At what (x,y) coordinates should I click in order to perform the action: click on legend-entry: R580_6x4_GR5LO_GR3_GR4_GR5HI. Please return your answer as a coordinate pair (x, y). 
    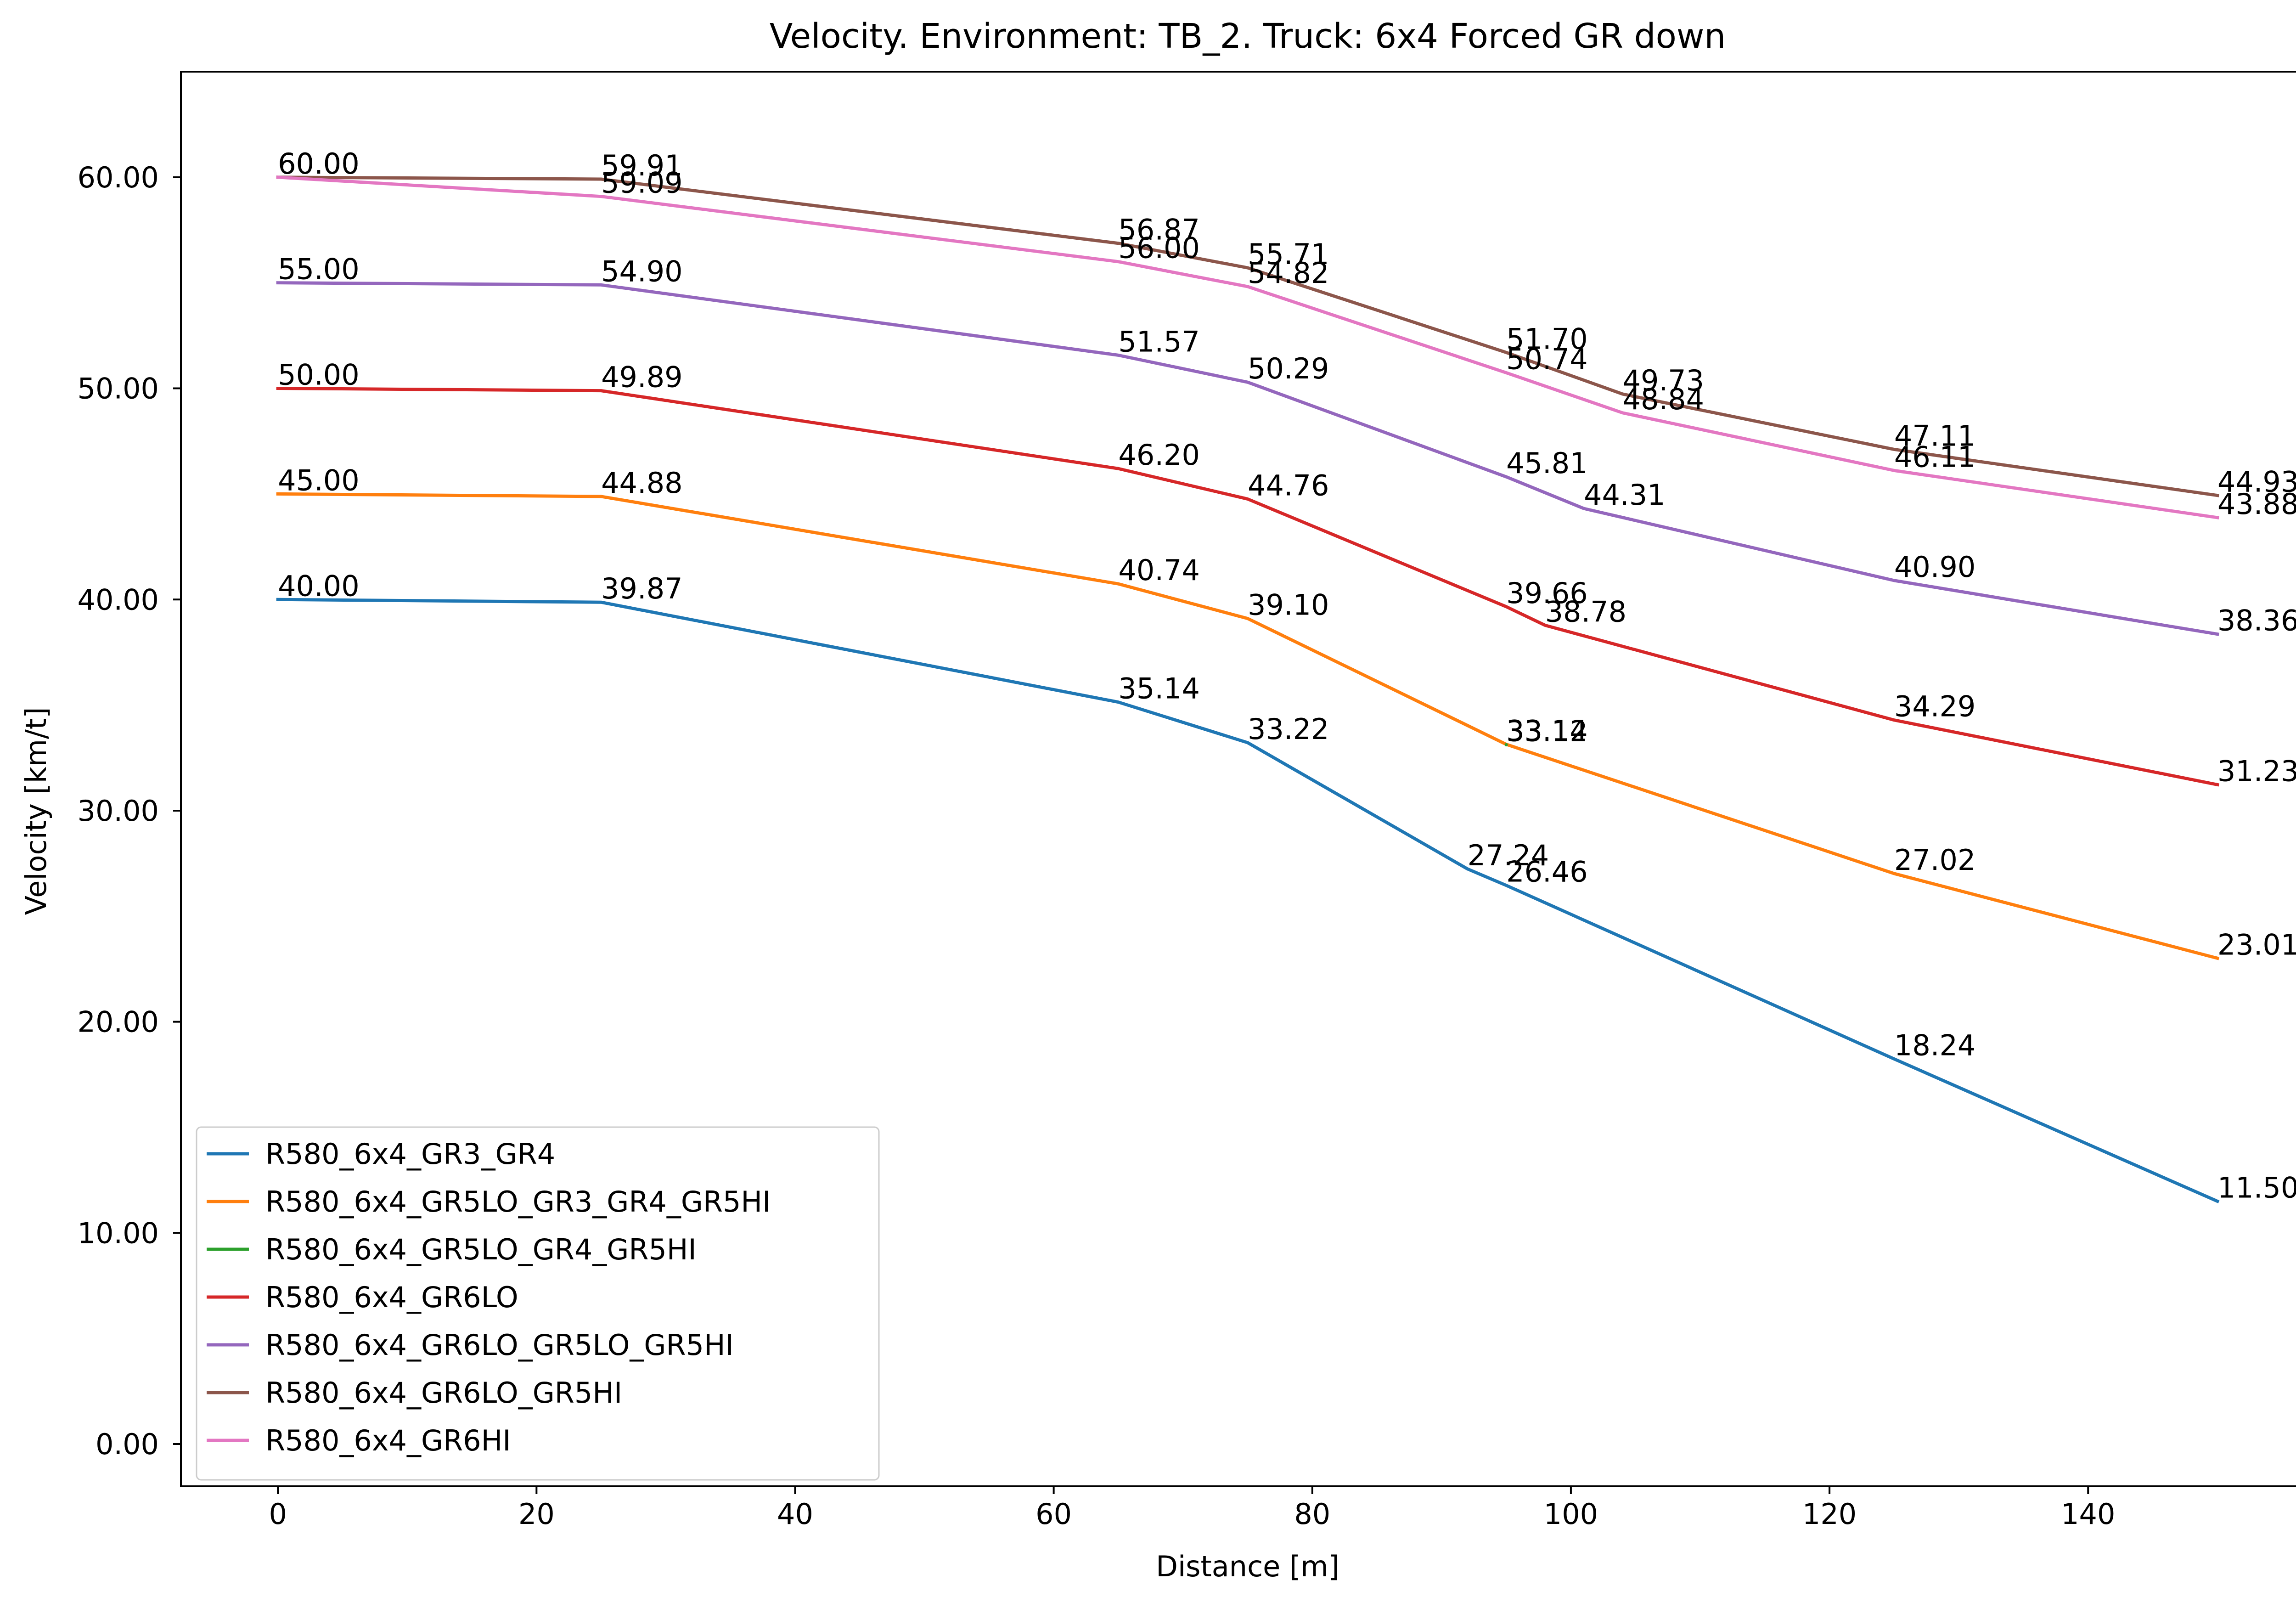
    Looking at the image, I should click on (518, 1202).